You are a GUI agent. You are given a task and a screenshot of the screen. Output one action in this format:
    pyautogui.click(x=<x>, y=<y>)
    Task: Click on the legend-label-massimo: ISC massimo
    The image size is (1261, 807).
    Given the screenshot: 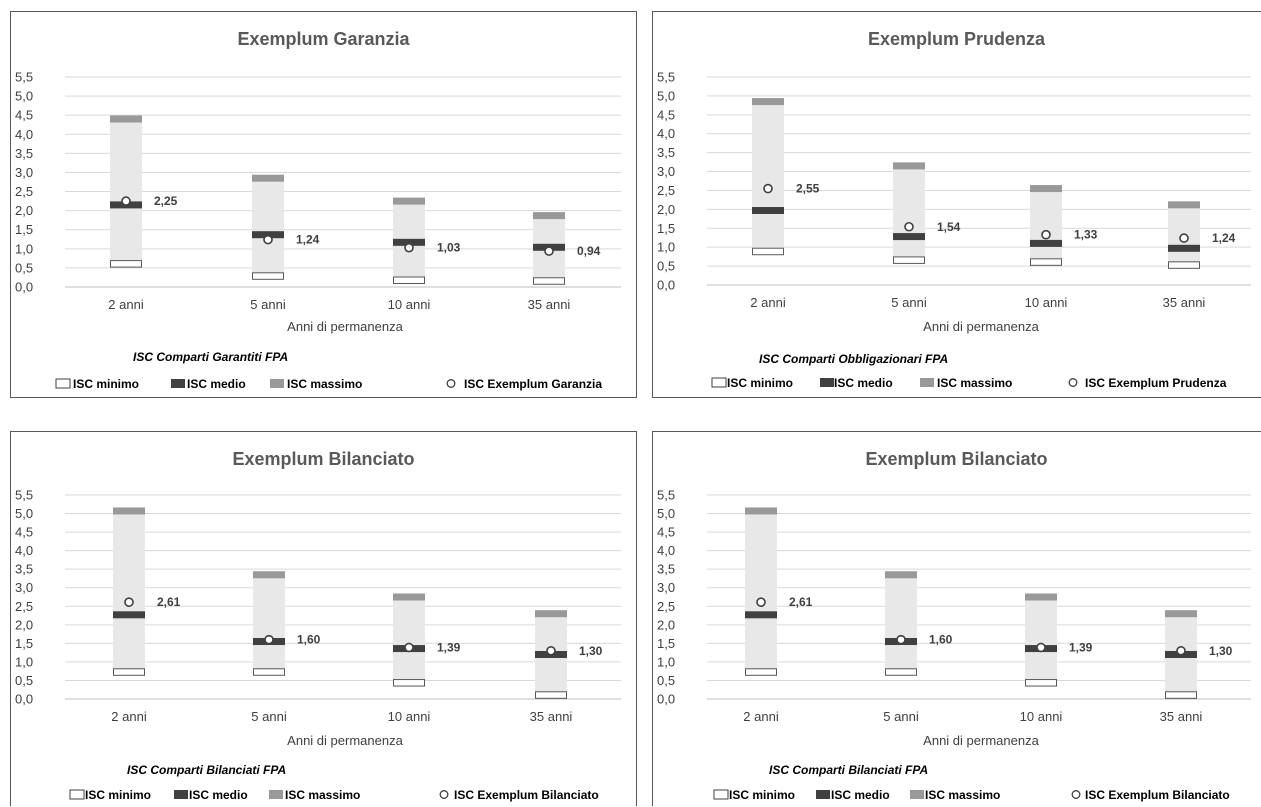 What is the action you would take?
    pyautogui.click(x=974, y=383)
    